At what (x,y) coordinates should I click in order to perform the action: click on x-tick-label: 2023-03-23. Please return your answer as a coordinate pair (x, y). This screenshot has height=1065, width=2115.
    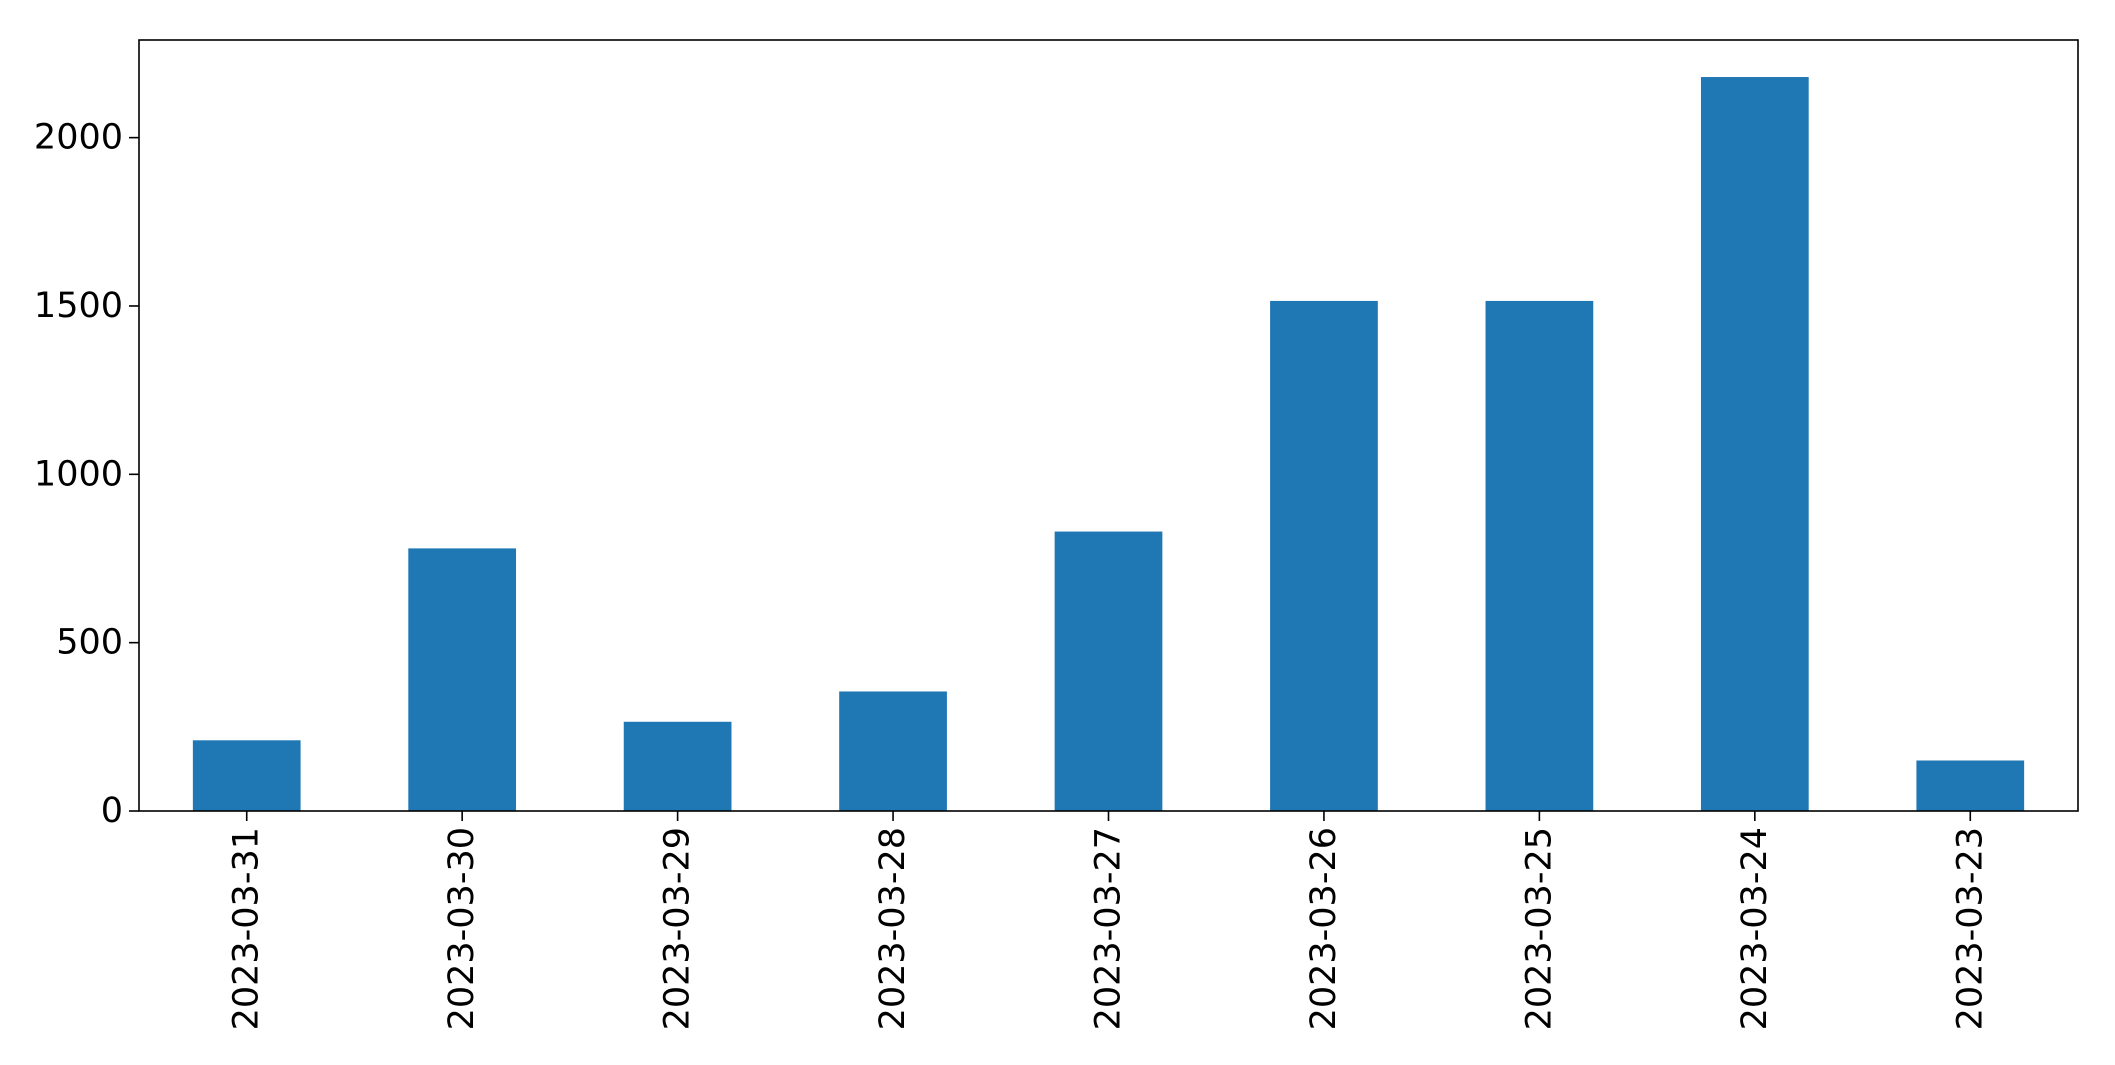
    Looking at the image, I should click on (1970, 928).